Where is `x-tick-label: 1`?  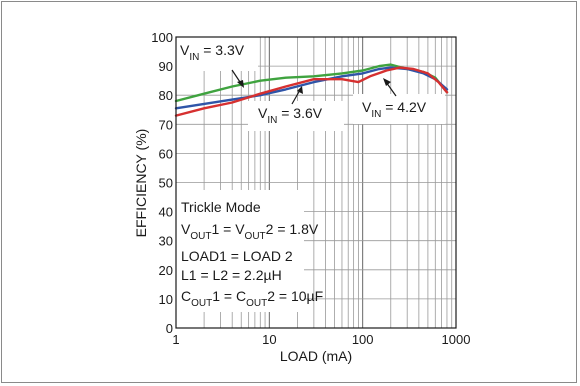 x-tick-label: 1 is located at coordinates (175, 339).